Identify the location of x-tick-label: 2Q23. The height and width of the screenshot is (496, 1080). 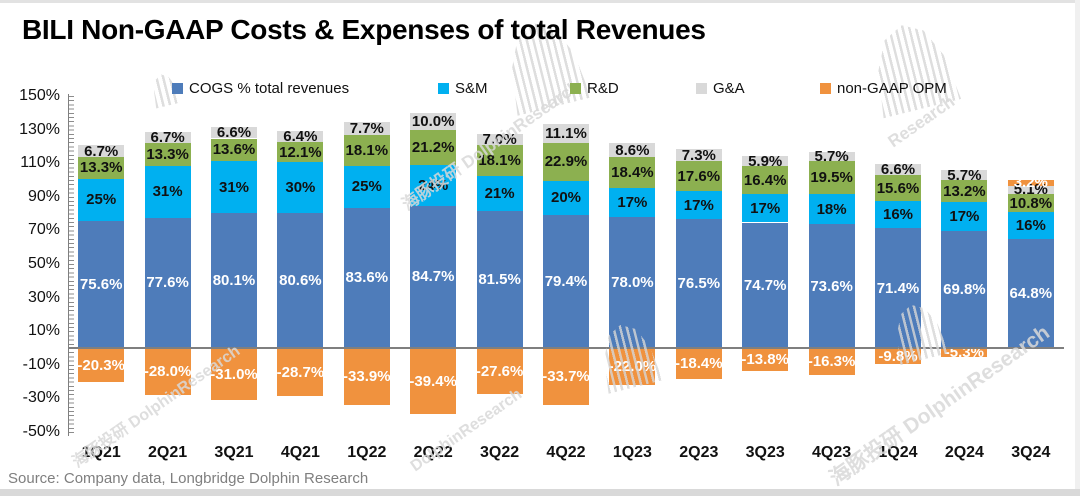
(699, 452).